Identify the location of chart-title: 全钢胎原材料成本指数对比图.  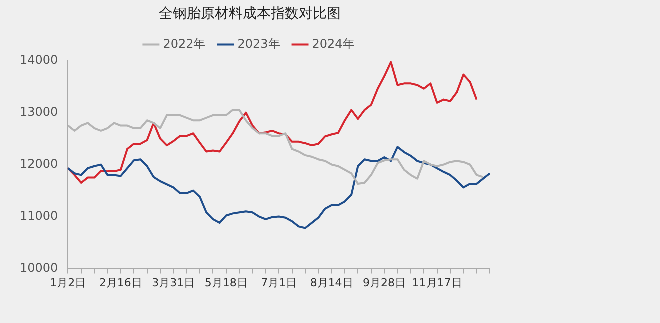
(250, 14).